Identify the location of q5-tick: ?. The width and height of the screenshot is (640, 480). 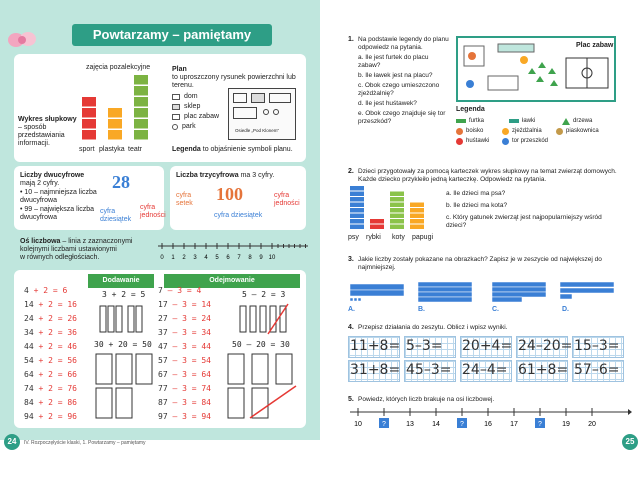
(462, 424).